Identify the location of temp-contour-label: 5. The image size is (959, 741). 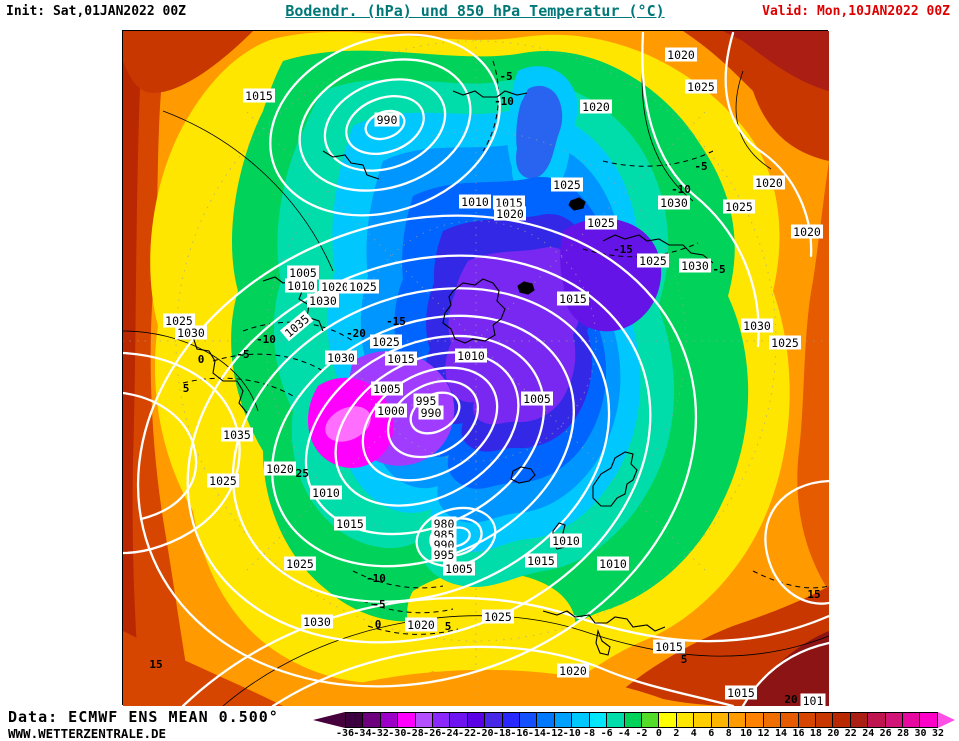
(186, 388).